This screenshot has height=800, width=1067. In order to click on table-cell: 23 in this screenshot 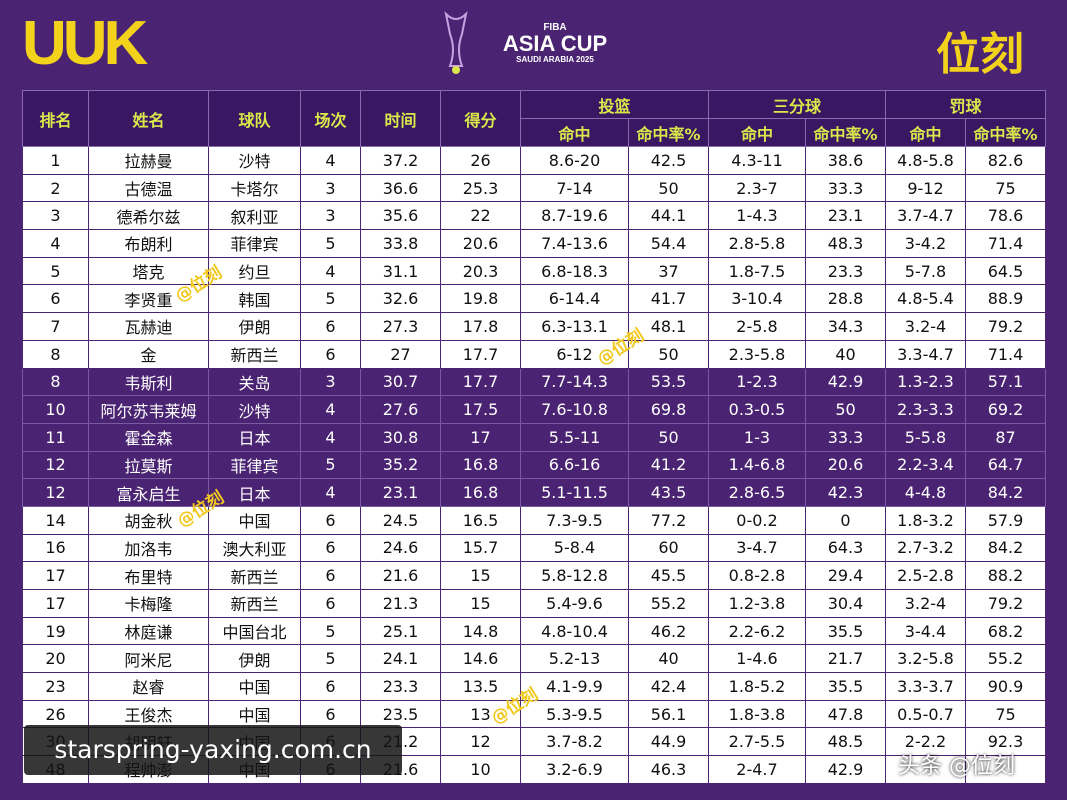, I will do `click(55, 686)`.